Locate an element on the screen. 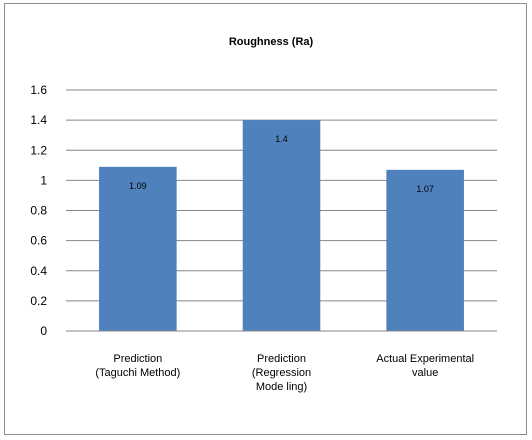 The width and height of the screenshot is (532, 440). chart-title: Roughness (Ra) is located at coordinates (271, 42).